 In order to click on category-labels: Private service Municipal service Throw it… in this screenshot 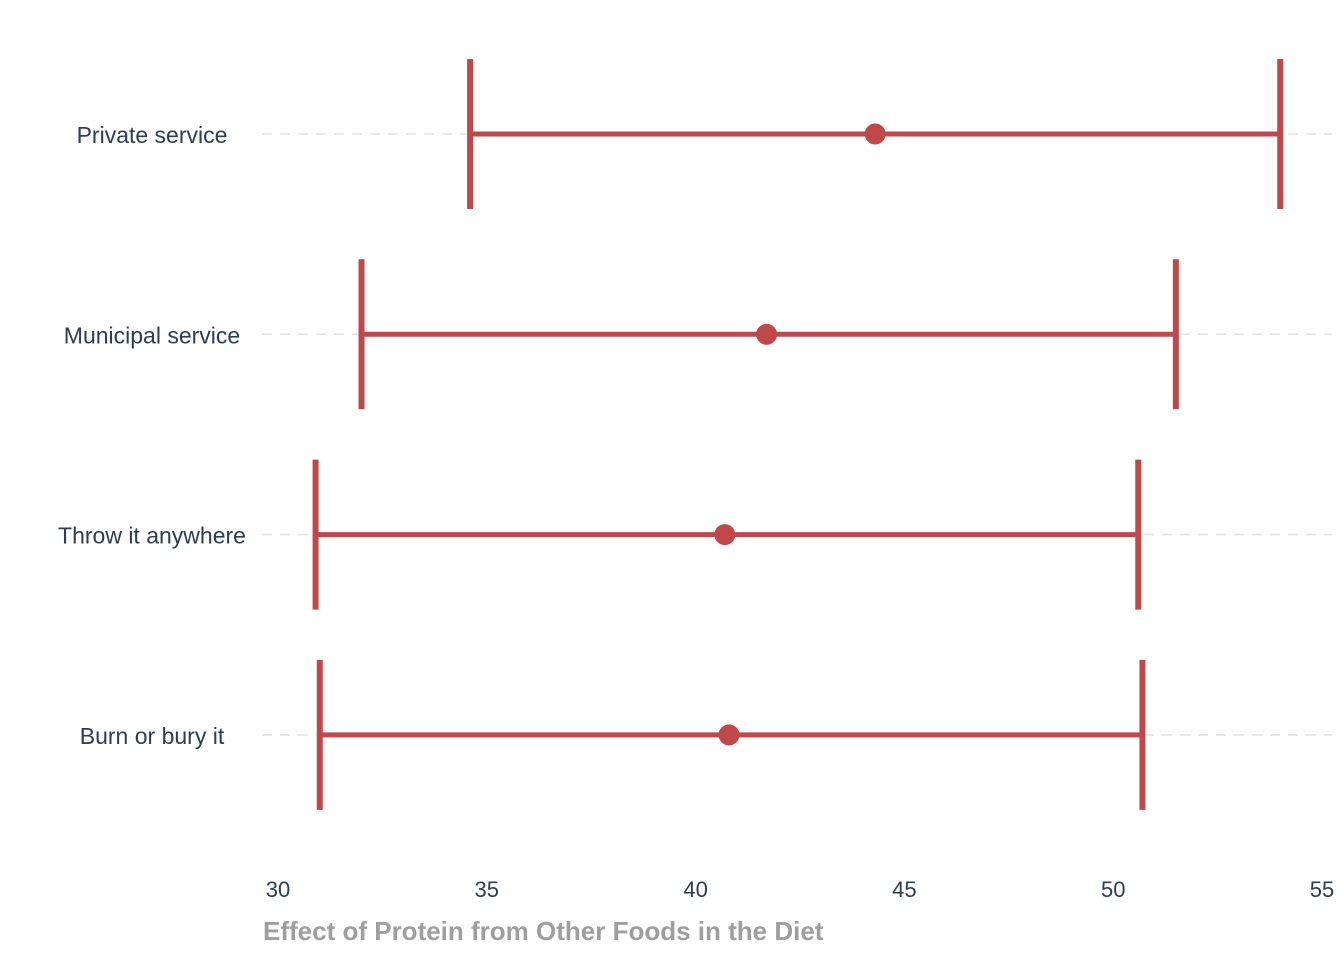, I will do `click(152, 435)`.